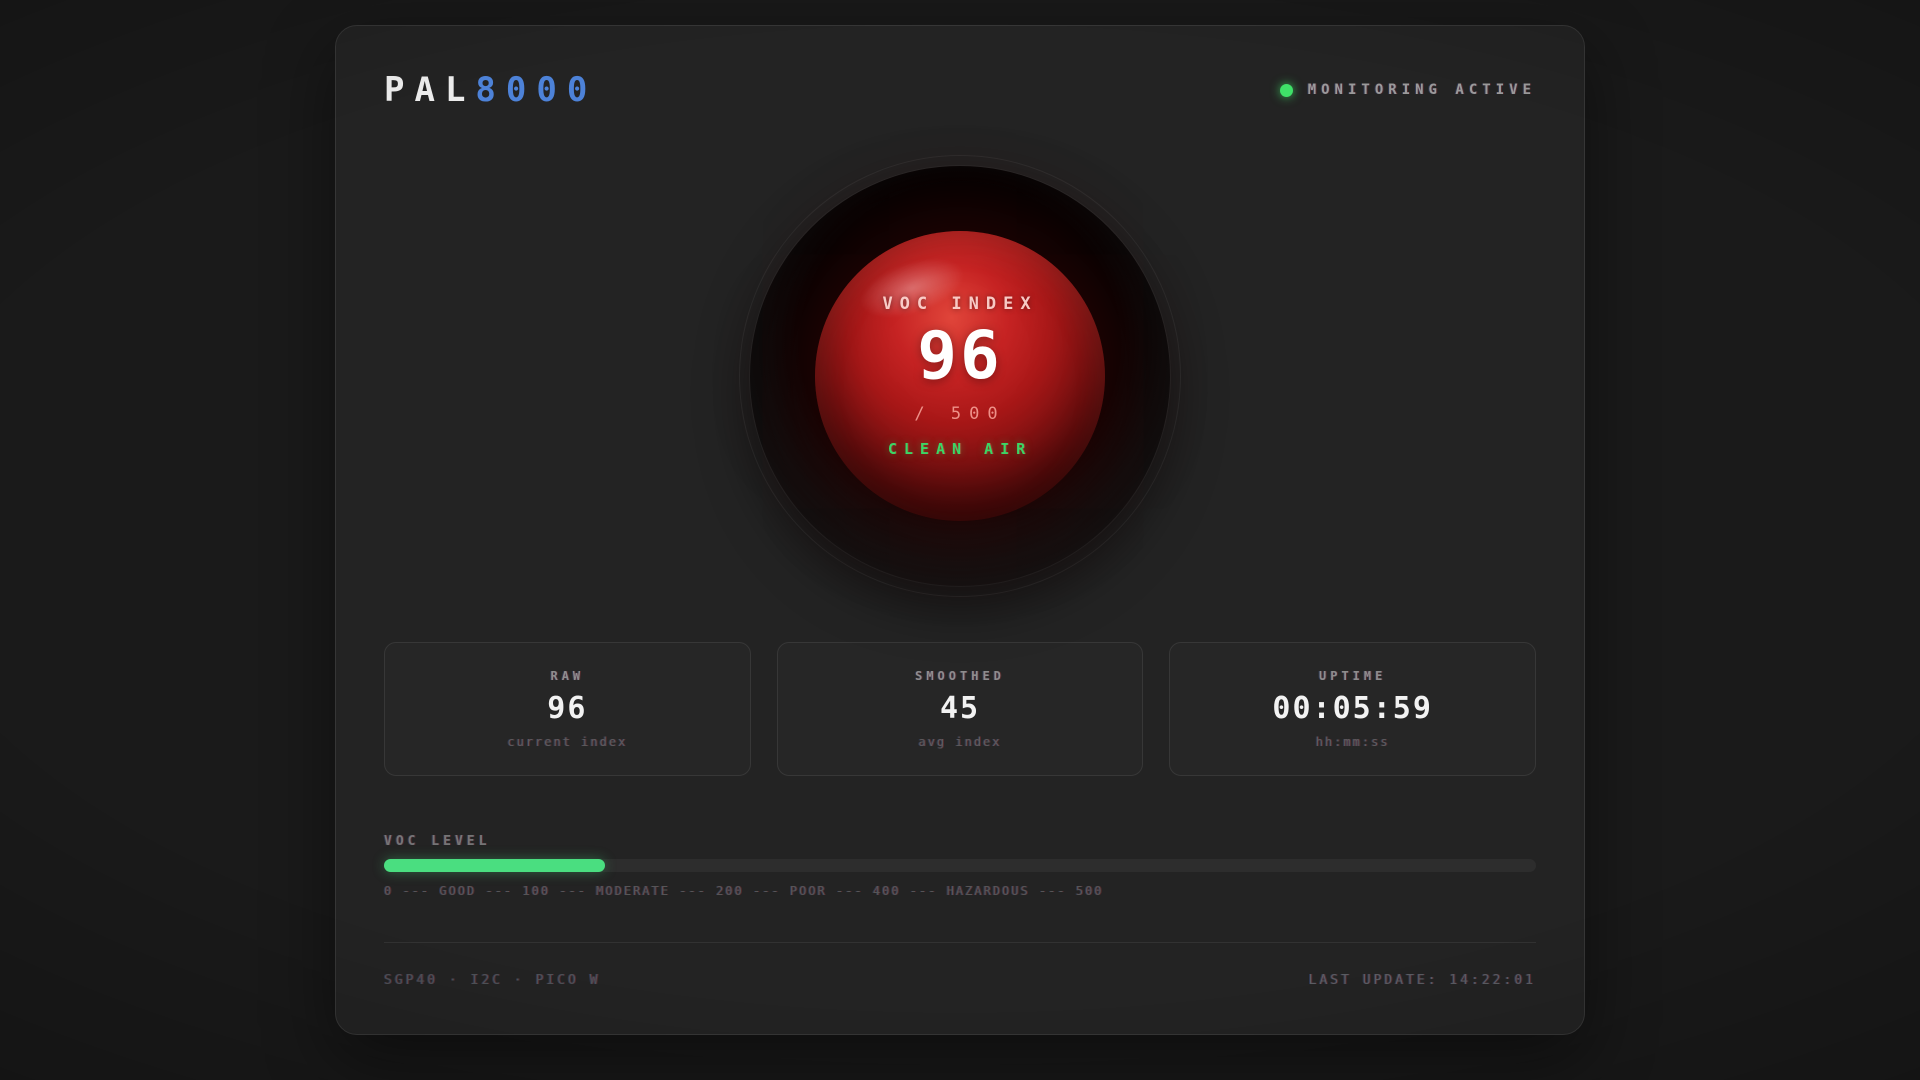 The image size is (1920, 1080). What do you see at coordinates (960, 414) in the screenshot?
I see `voc-index-max: / 500` at bounding box center [960, 414].